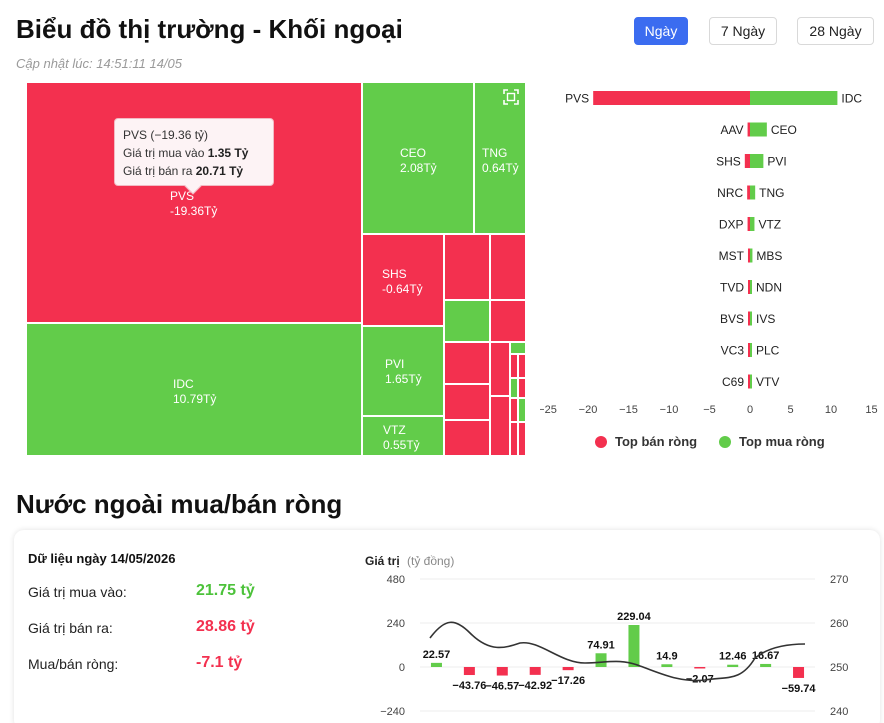 The height and width of the screenshot is (723, 884). What do you see at coordinates (500, 158) in the screenshot?
I see `treemap-tile-tng: TNG 0.64Tỷ` at bounding box center [500, 158].